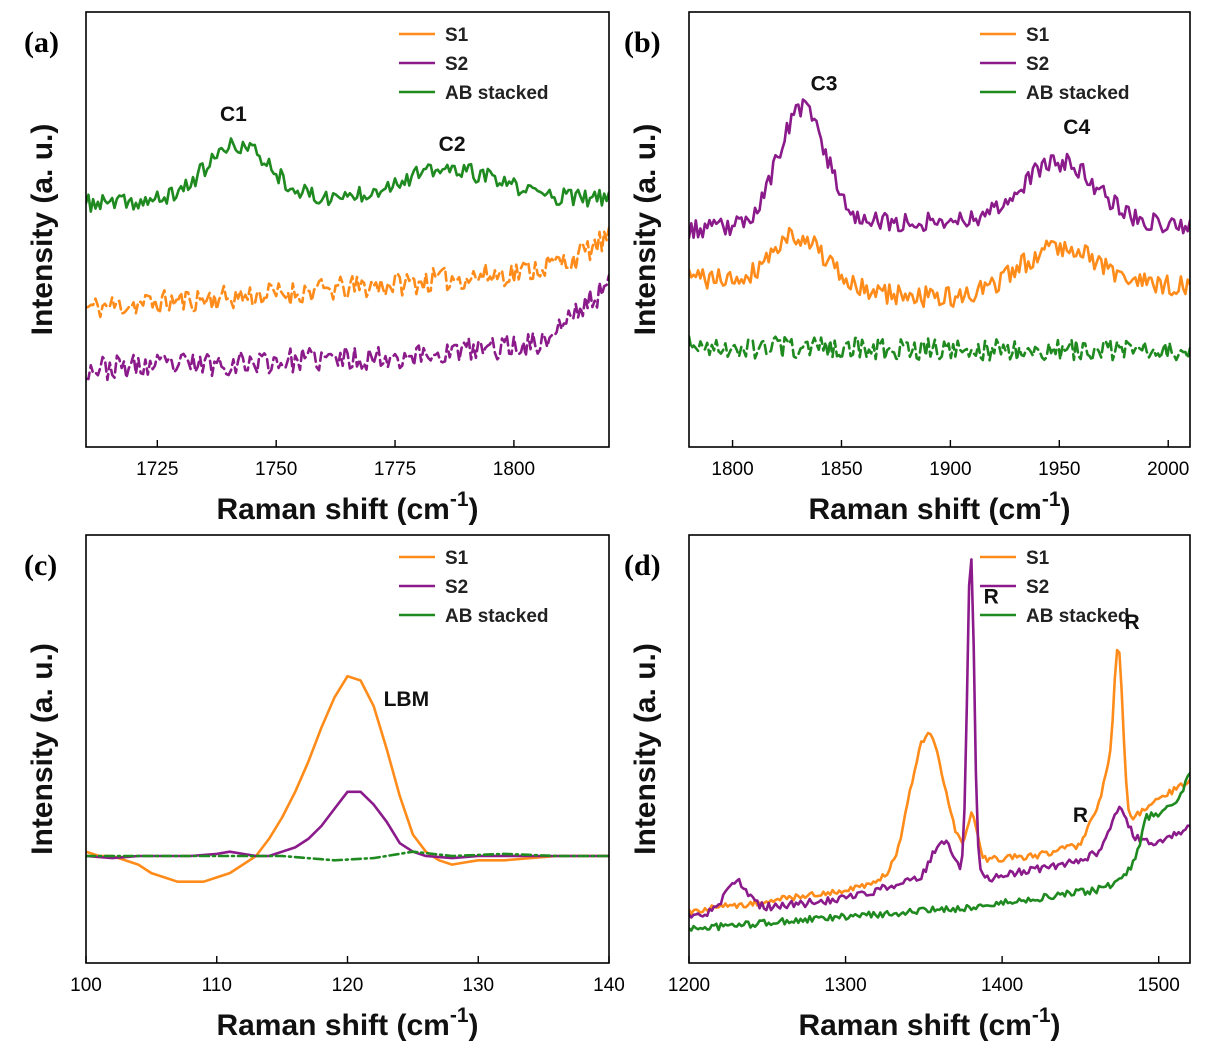 The image size is (1206, 1050). I want to click on x-tick-label: 140, so click(609, 985).